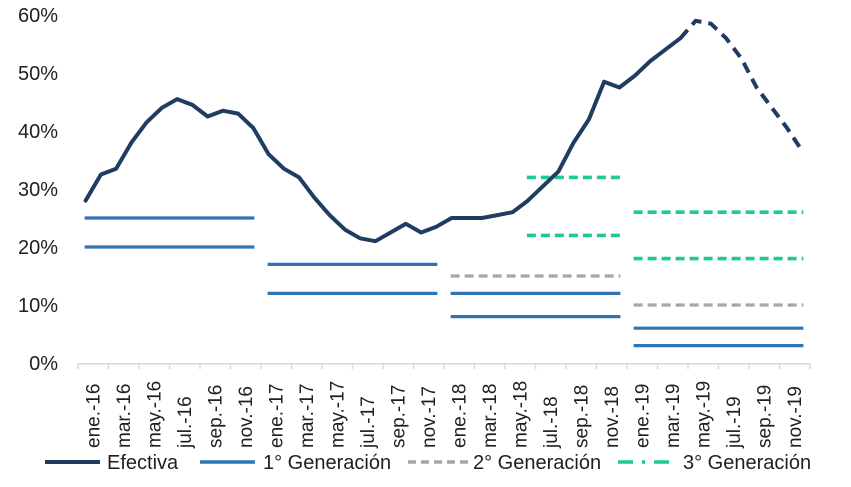 The image size is (851, 487). What do you see at coordinates (185, 422) in the screenshot?
I see `x-tick-label: jul.-16` at bounding box center [185, 422].